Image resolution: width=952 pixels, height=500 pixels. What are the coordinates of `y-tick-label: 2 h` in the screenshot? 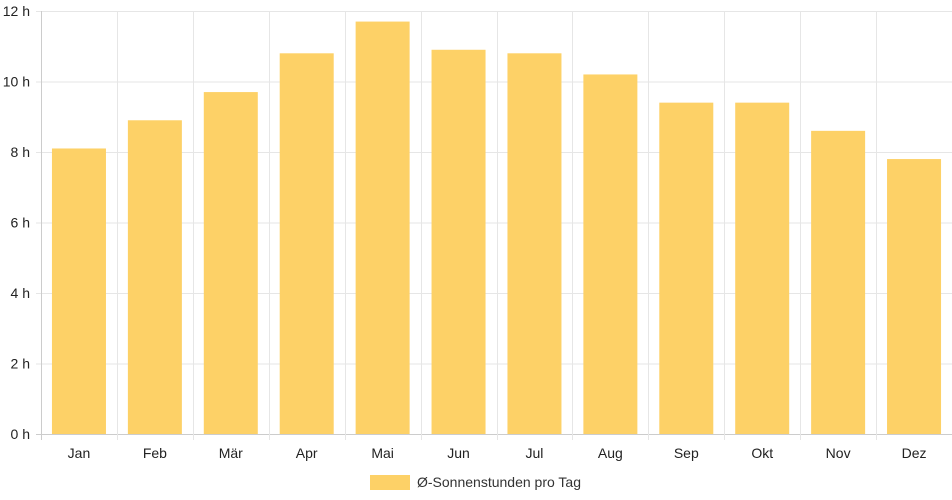 It's located at (20, 364).